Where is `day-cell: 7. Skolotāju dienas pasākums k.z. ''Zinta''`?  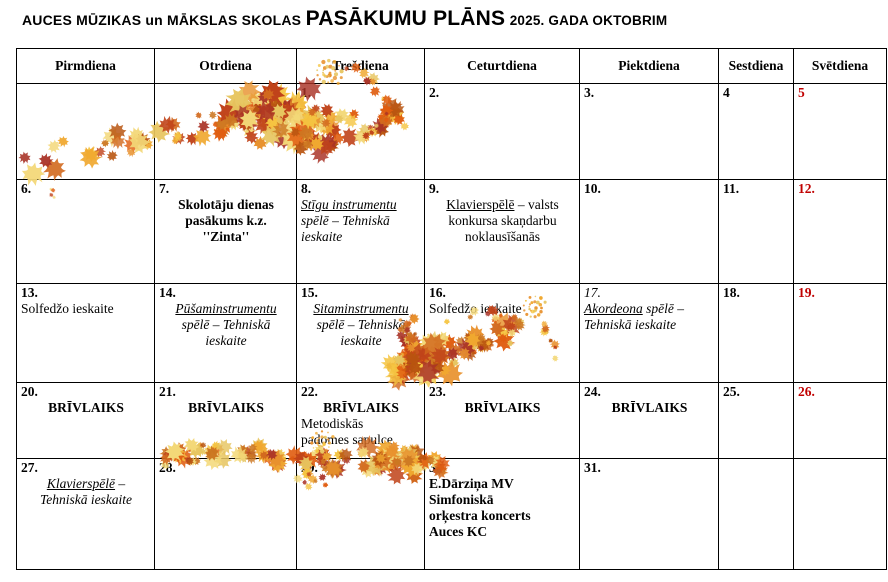 day-cell: 7. Skolotāju dienas pasākums k.z. ''Zinta'' is located at coordinates (225, 231).